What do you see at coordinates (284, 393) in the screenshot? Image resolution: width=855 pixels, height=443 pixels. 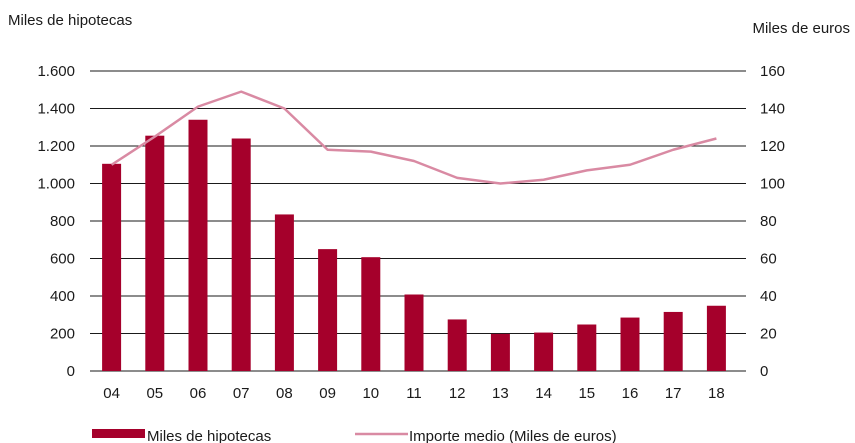 I see `x-tick-label: 08` at bounding box center [284, 393].